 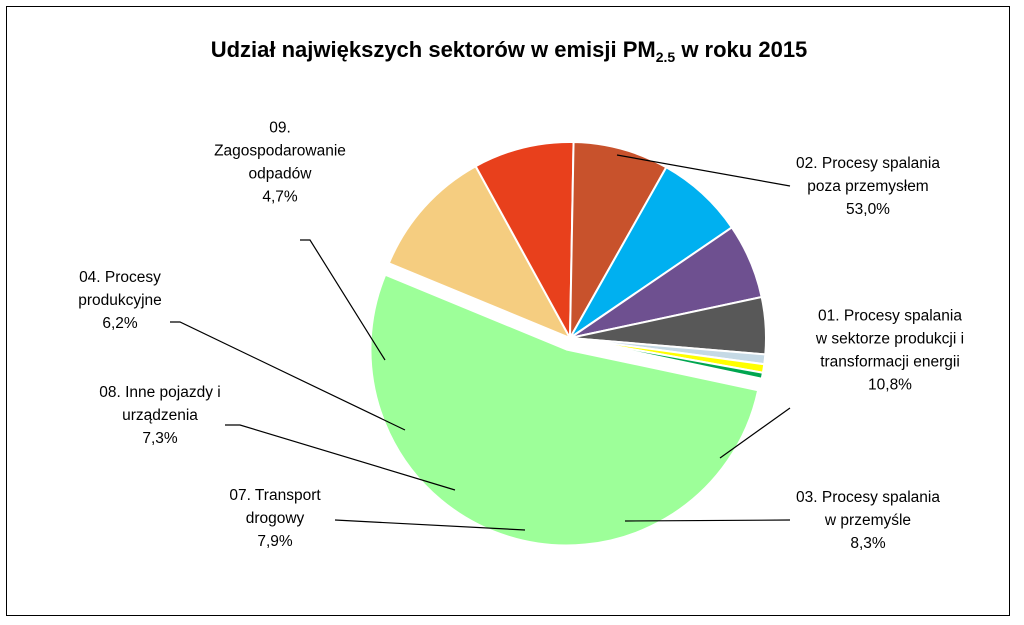 What do you see at coordinates (160, 438) in the screenshot?
I see `slice-label-5-line-3: 7,3%` at bounding box center [160, 438].